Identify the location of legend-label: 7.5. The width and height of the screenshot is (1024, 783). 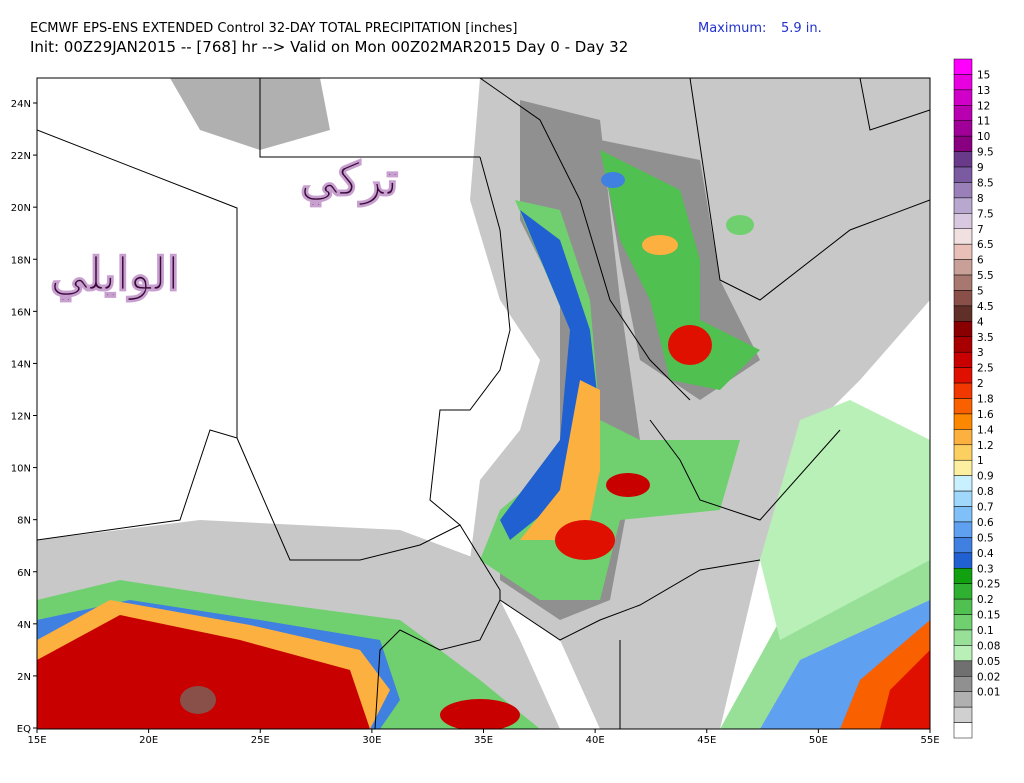
(985, 214).